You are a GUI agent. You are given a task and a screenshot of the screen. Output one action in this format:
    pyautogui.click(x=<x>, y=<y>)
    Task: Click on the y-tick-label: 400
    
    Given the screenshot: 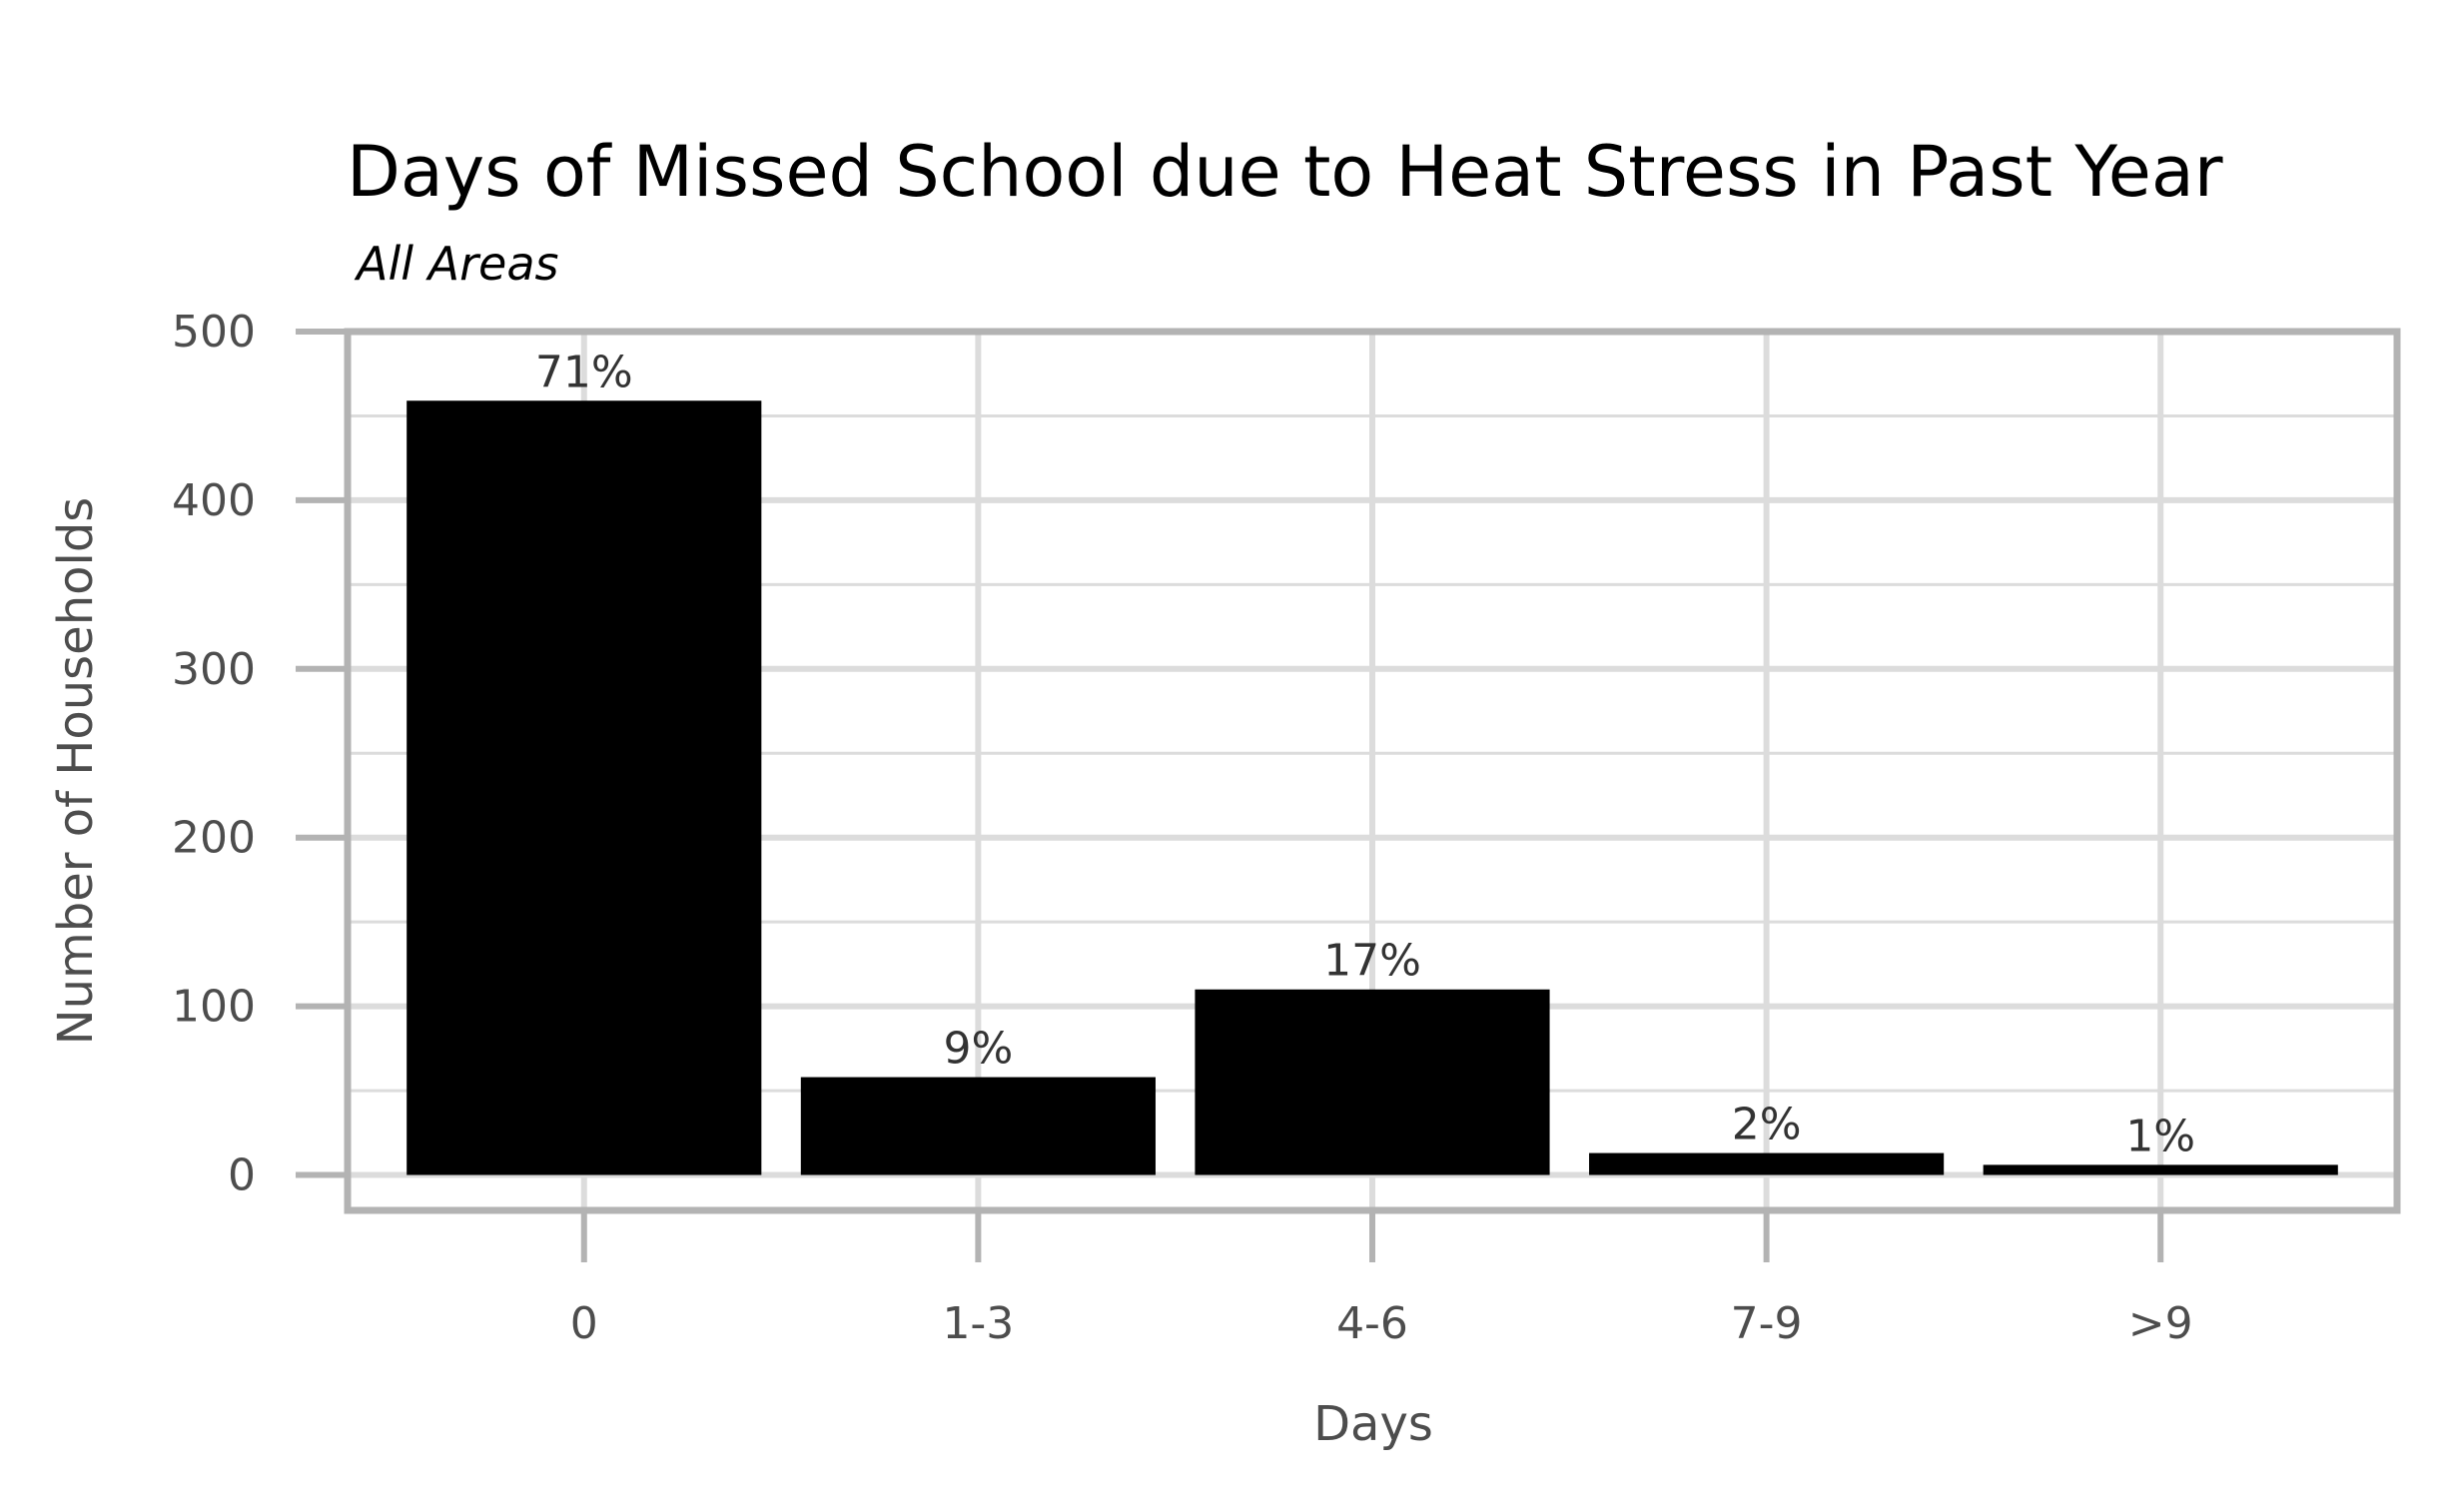 What is the action you would take?
    pyautogui.click(x=214, y=500)
    